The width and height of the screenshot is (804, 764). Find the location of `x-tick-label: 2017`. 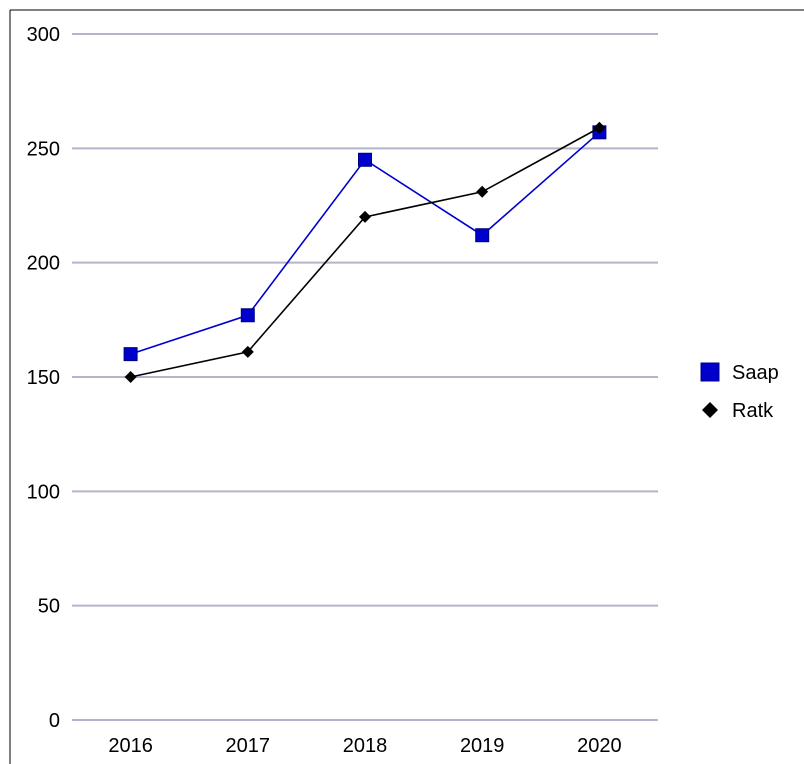

x-tick-label: 2017 is located at coordinates (248, 746).